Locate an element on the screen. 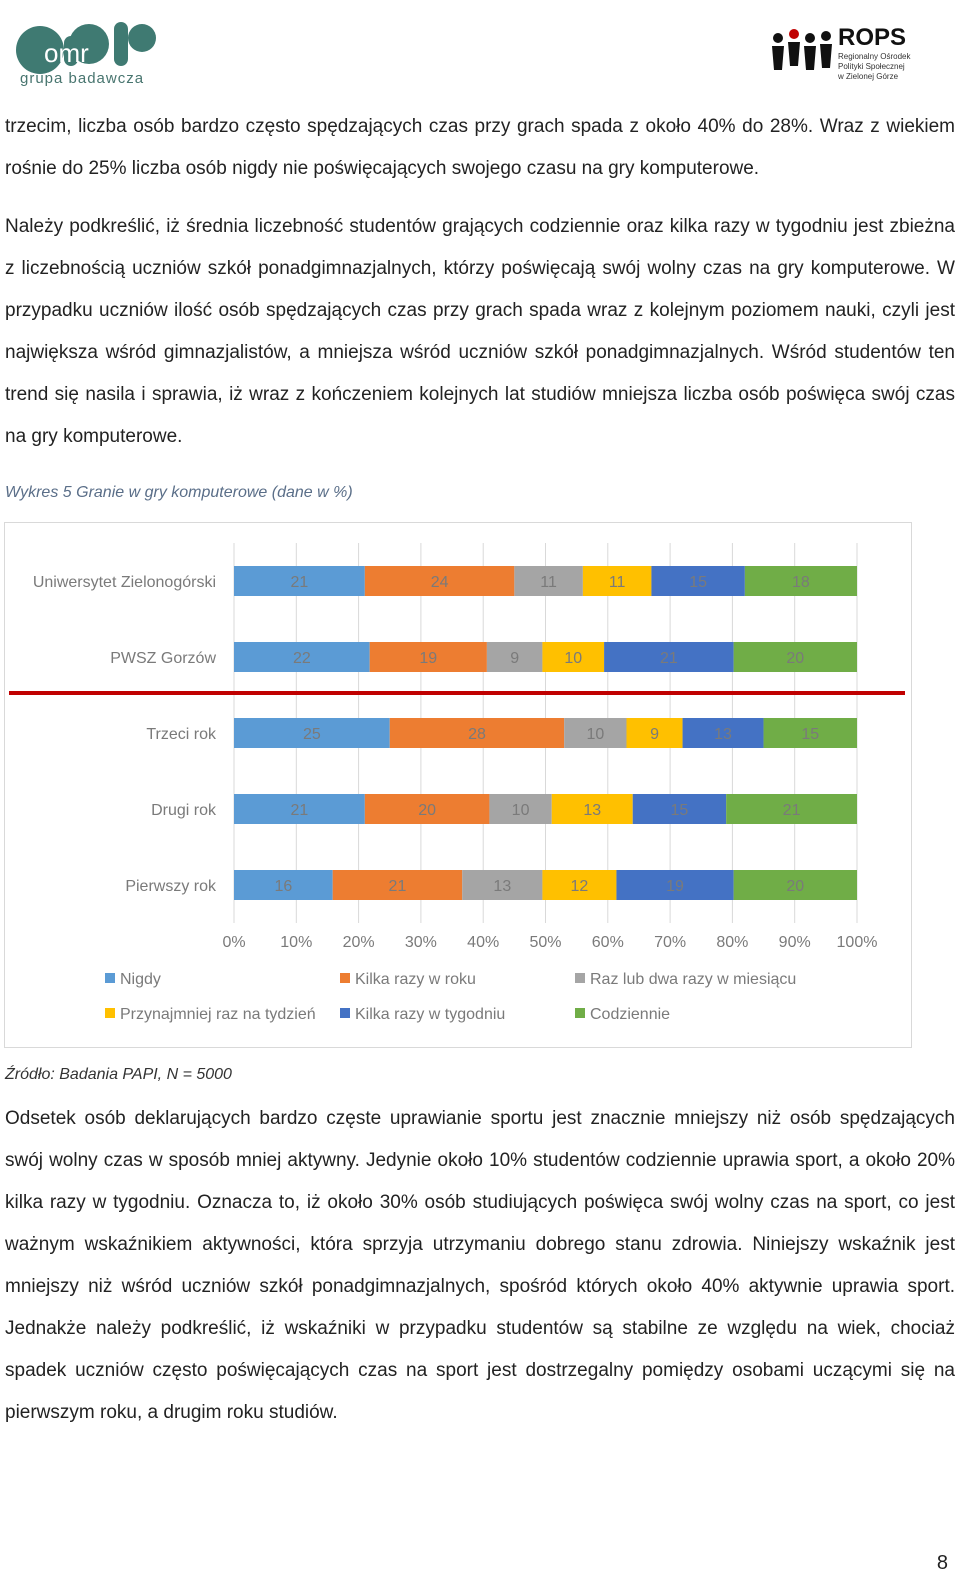 This screenshot has height=1588, width=960. legend-label: Codziennie is located at coordinates (630, 1014).